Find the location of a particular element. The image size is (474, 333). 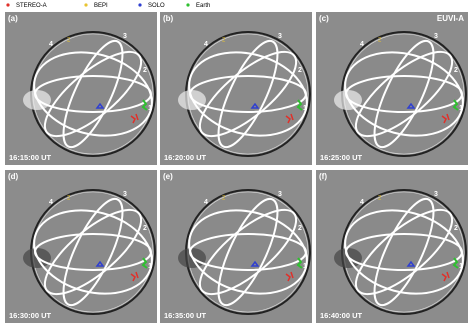

timestamp: 16:15:00 UT is located at coordinates (30, 157).